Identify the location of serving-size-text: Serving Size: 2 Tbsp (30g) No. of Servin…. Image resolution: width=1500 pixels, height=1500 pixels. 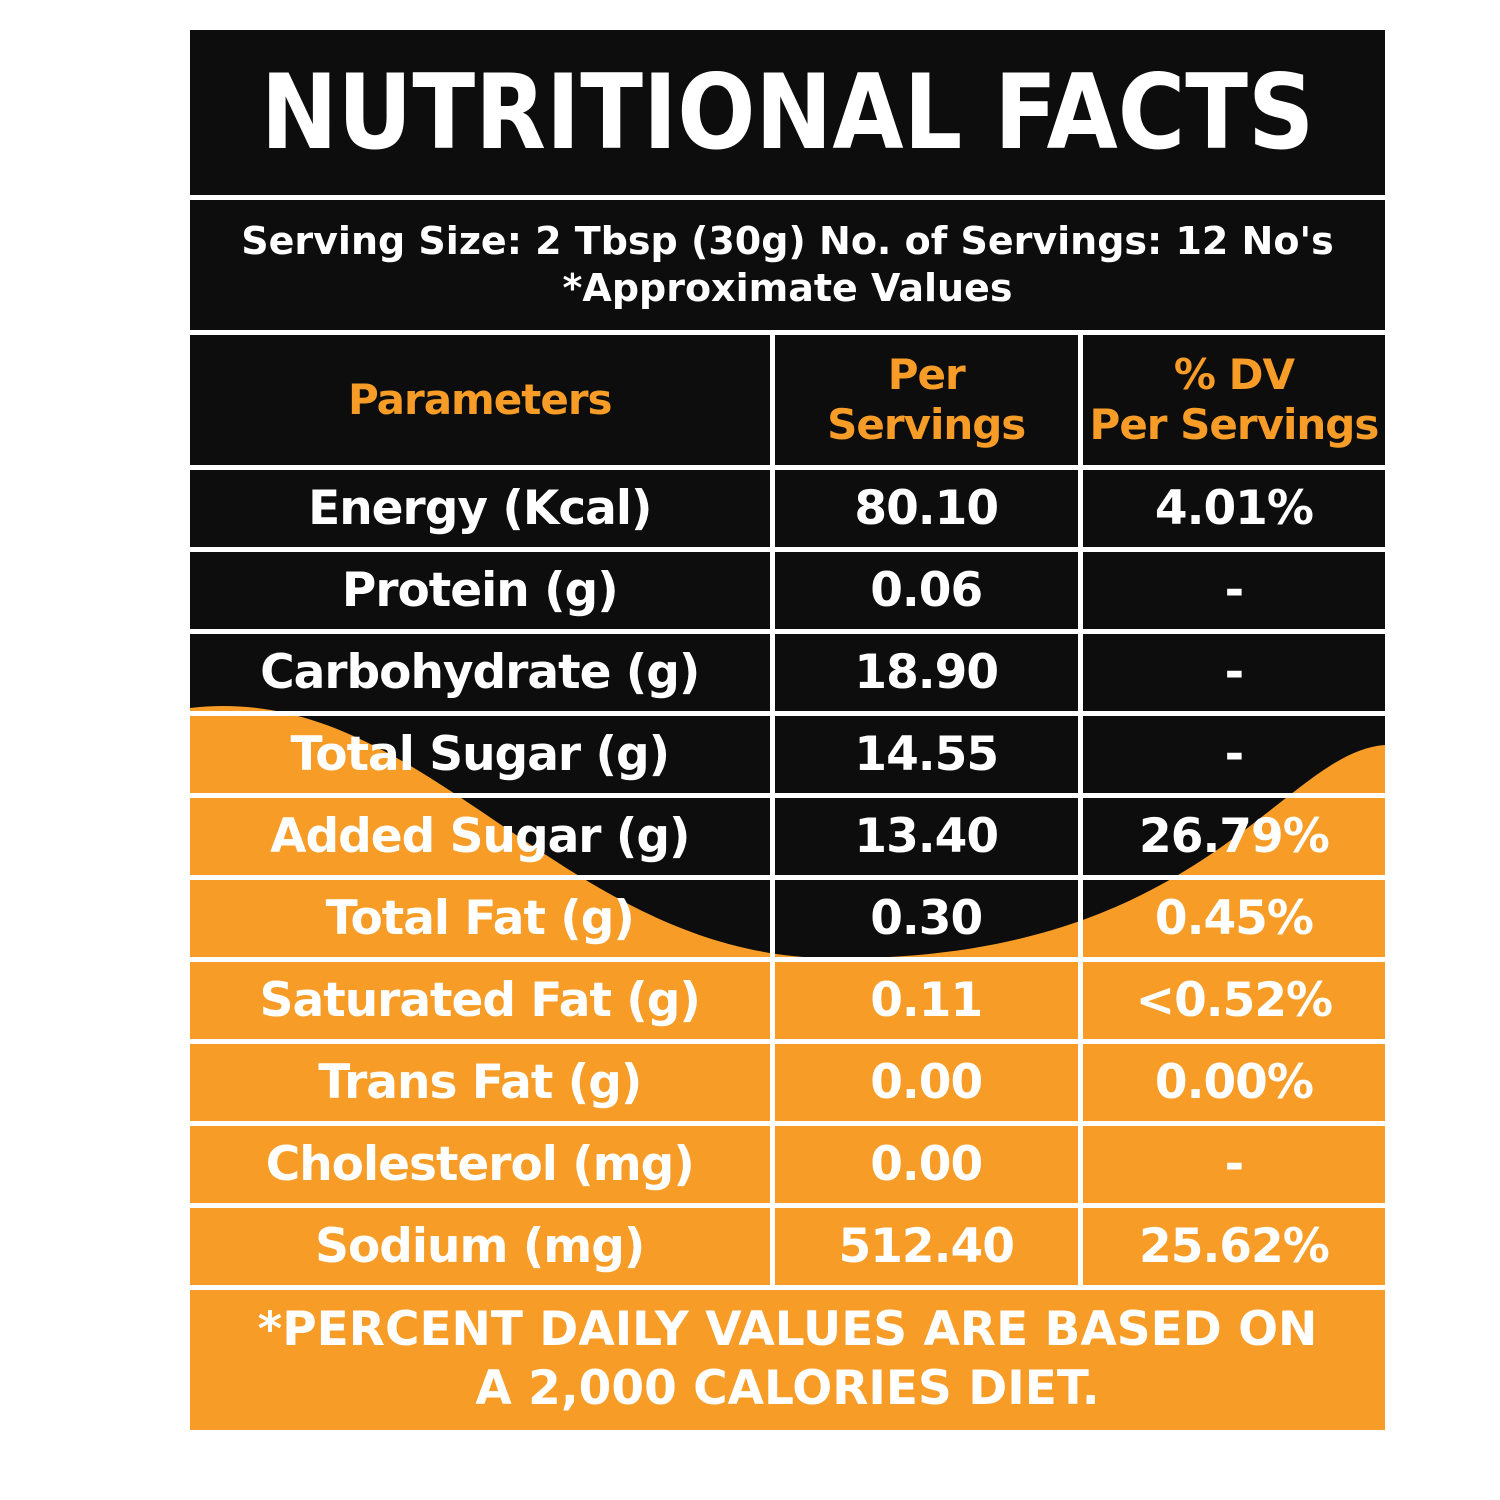
(787, 240).